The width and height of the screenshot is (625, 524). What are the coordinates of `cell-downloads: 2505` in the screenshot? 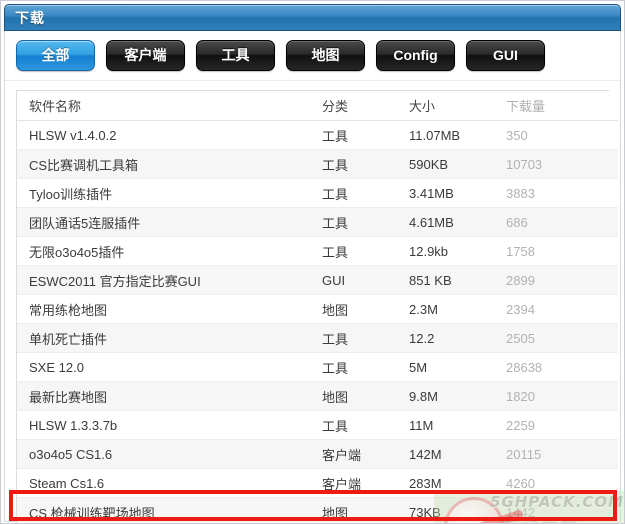 It's located at (556, 338).